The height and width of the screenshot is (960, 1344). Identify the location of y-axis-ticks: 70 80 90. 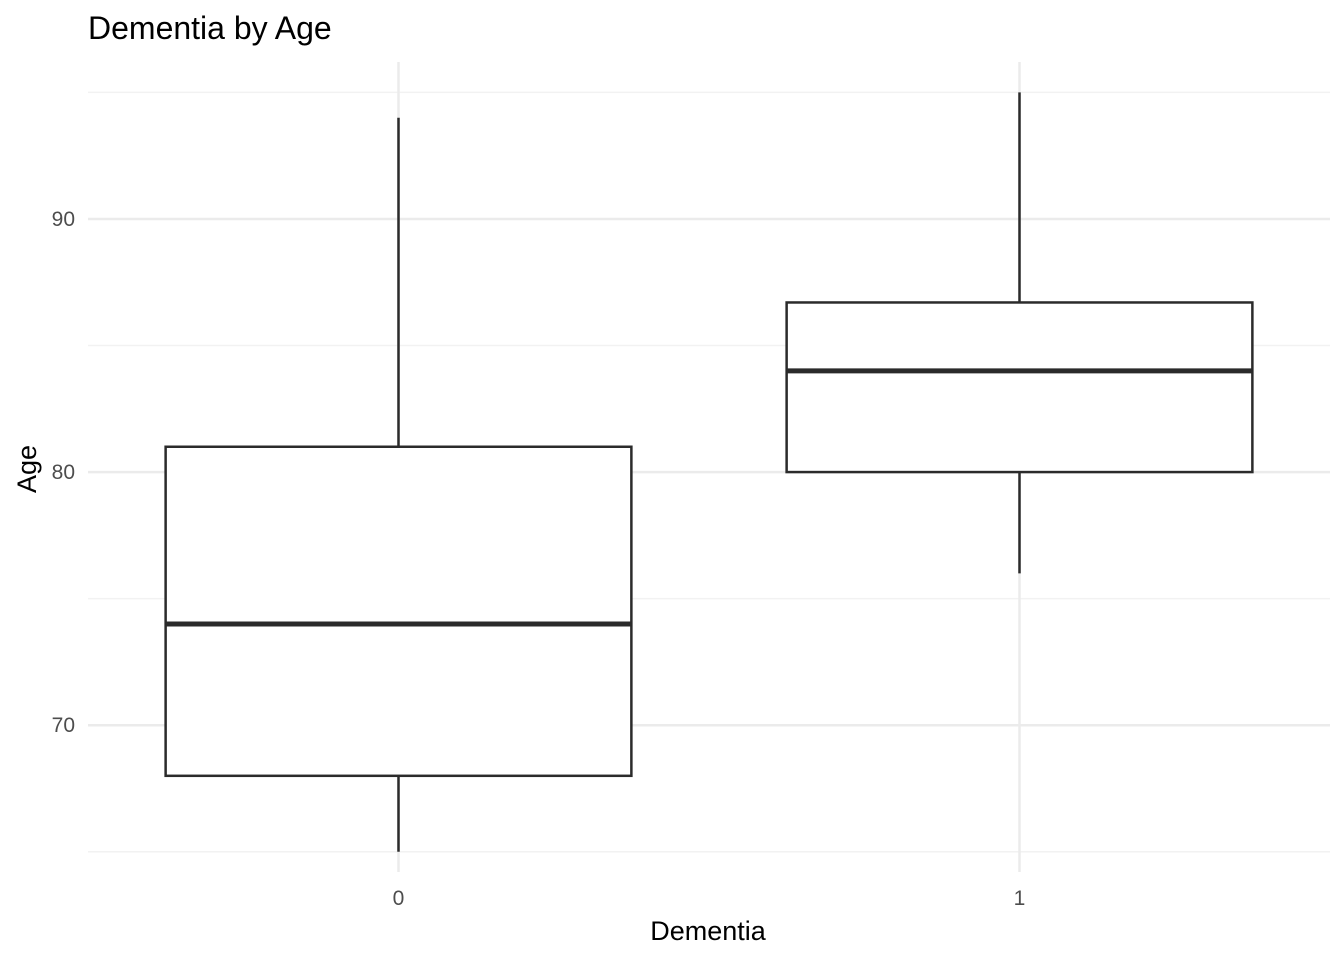
(63, 472).